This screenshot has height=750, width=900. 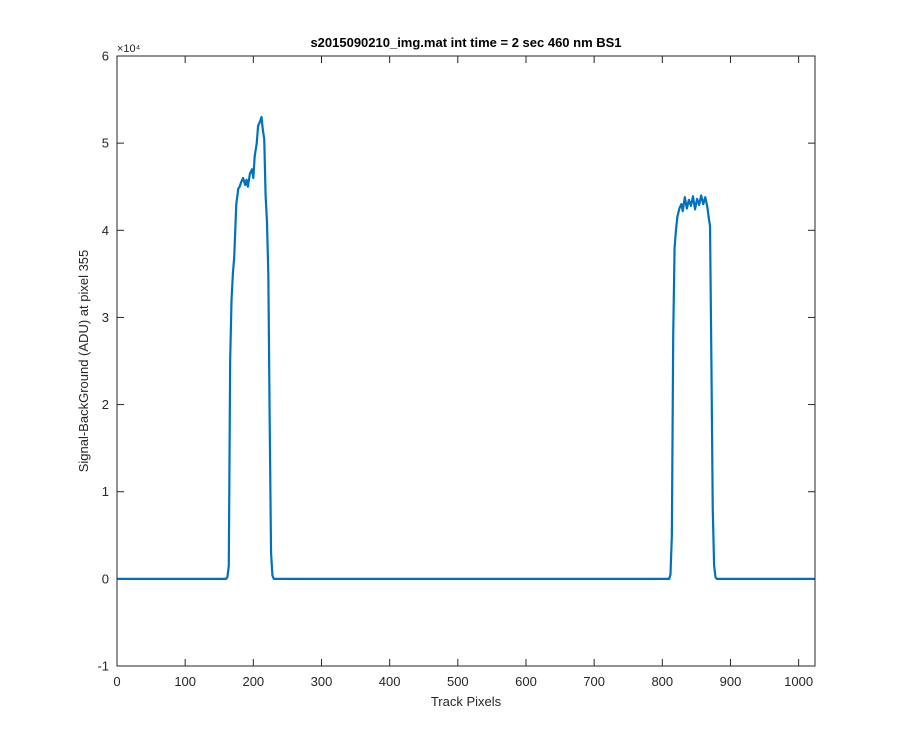 I want to click on x-tick-label: 400, so click(x=390, y=681).